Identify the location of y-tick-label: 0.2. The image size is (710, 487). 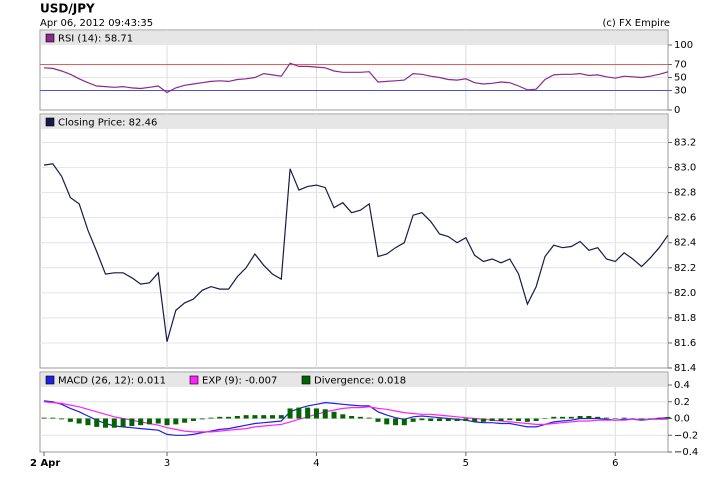
(682, 402).